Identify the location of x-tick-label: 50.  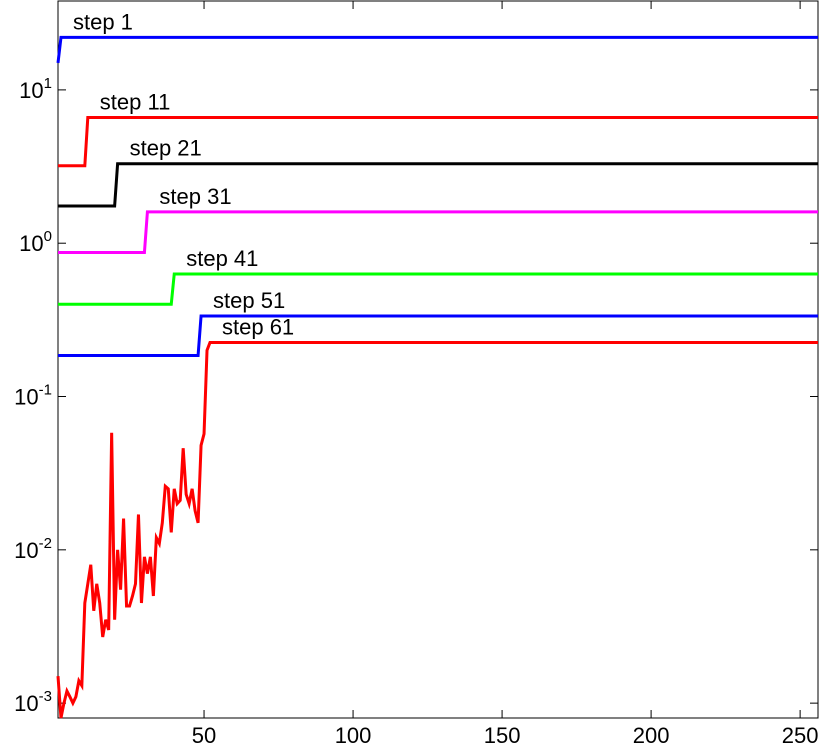
(204, 735).